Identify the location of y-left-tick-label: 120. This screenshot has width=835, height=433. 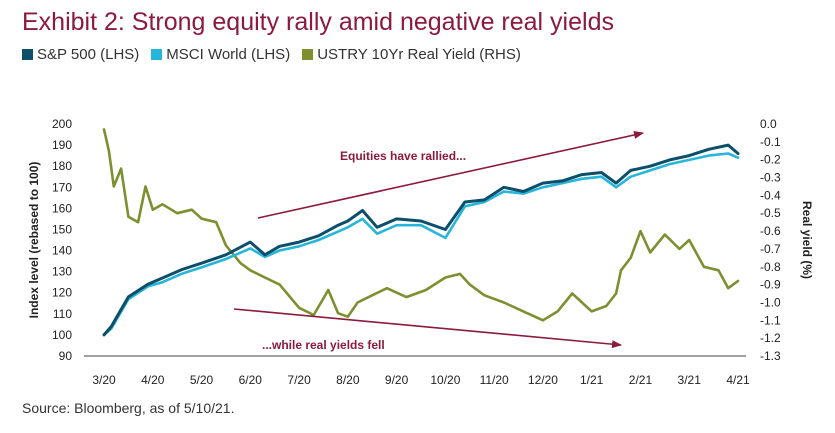
(62, 293).